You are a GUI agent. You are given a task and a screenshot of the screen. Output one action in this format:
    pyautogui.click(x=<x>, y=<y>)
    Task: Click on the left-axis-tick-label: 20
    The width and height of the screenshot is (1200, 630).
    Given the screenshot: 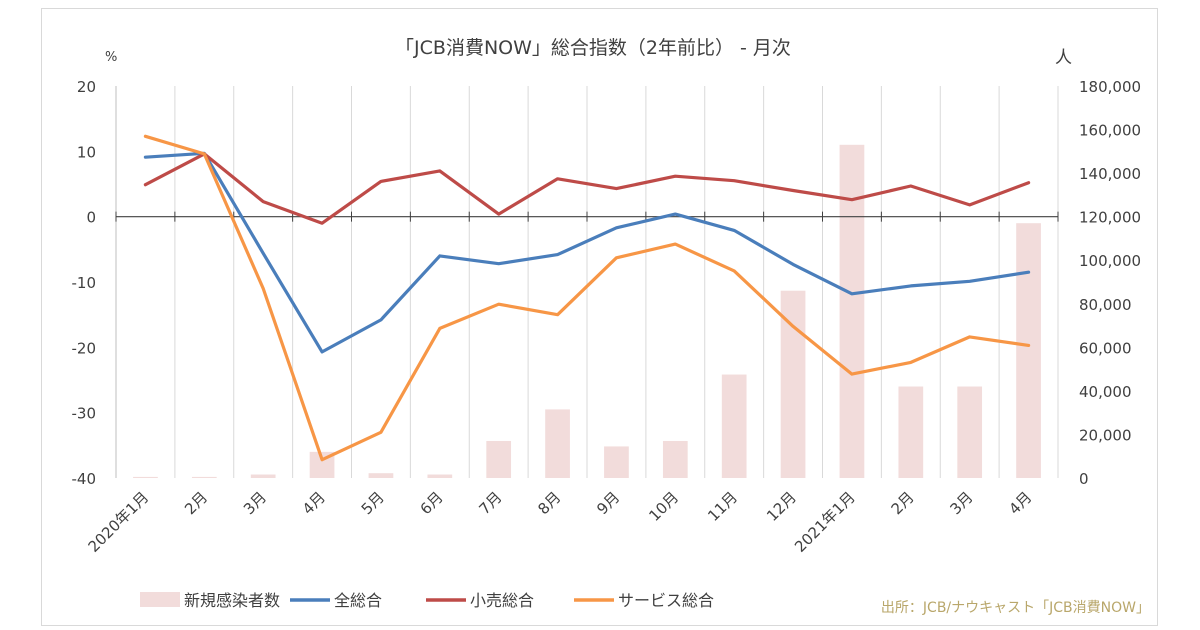 What is the action you would take?
    pyautogui.click(x=86, y=87)
    